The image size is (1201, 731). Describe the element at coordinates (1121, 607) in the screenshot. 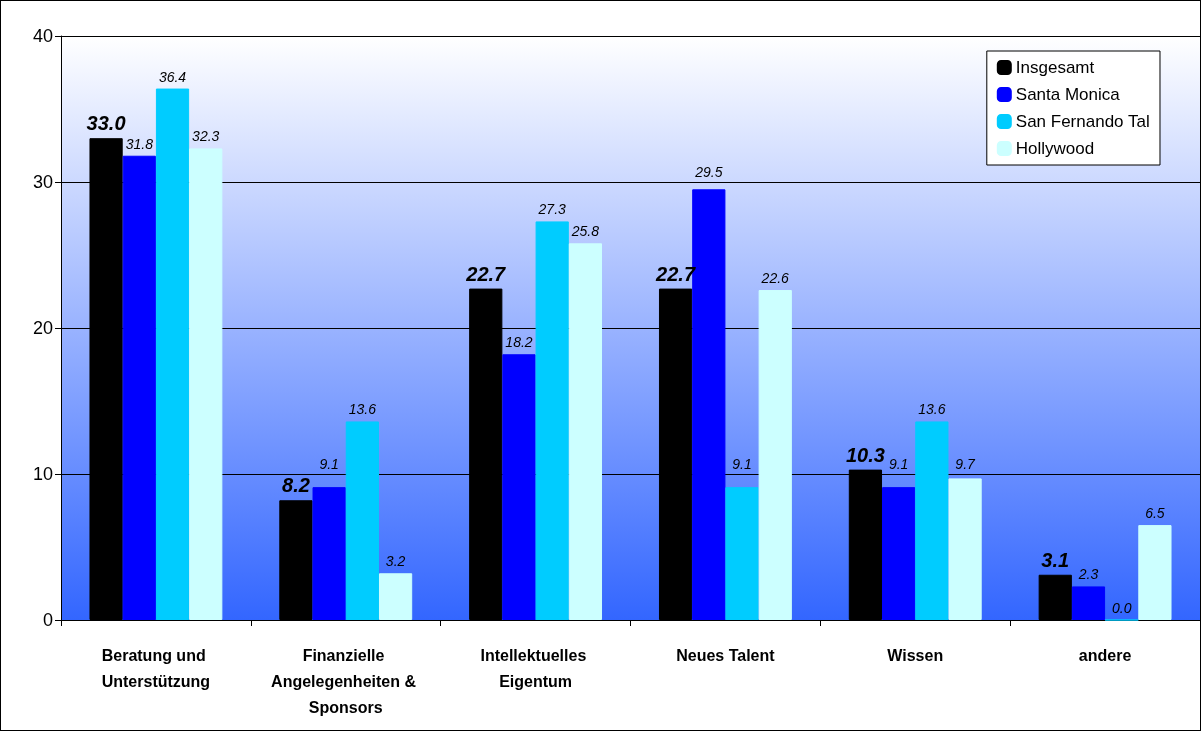

I see `data-label: 0.0` at that location.